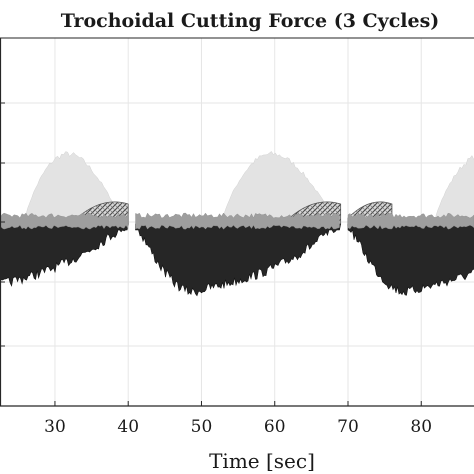  Describe the element at coordinates (348, 427) in the screenshot. I see `x-tick-label: 70` at that location.